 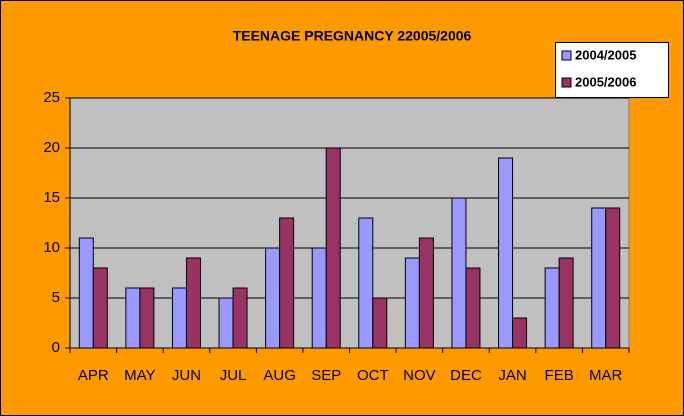 I want to click on legend: 2004/2005 2005/2006, so click(x=612, y=70).